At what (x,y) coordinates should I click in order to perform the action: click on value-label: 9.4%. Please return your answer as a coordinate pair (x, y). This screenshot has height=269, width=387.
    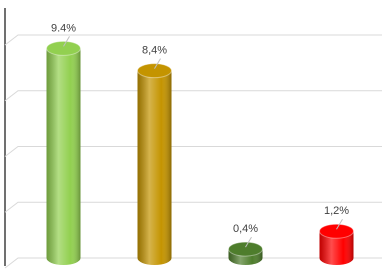
    Looking at the image, I should click on (63, 28).